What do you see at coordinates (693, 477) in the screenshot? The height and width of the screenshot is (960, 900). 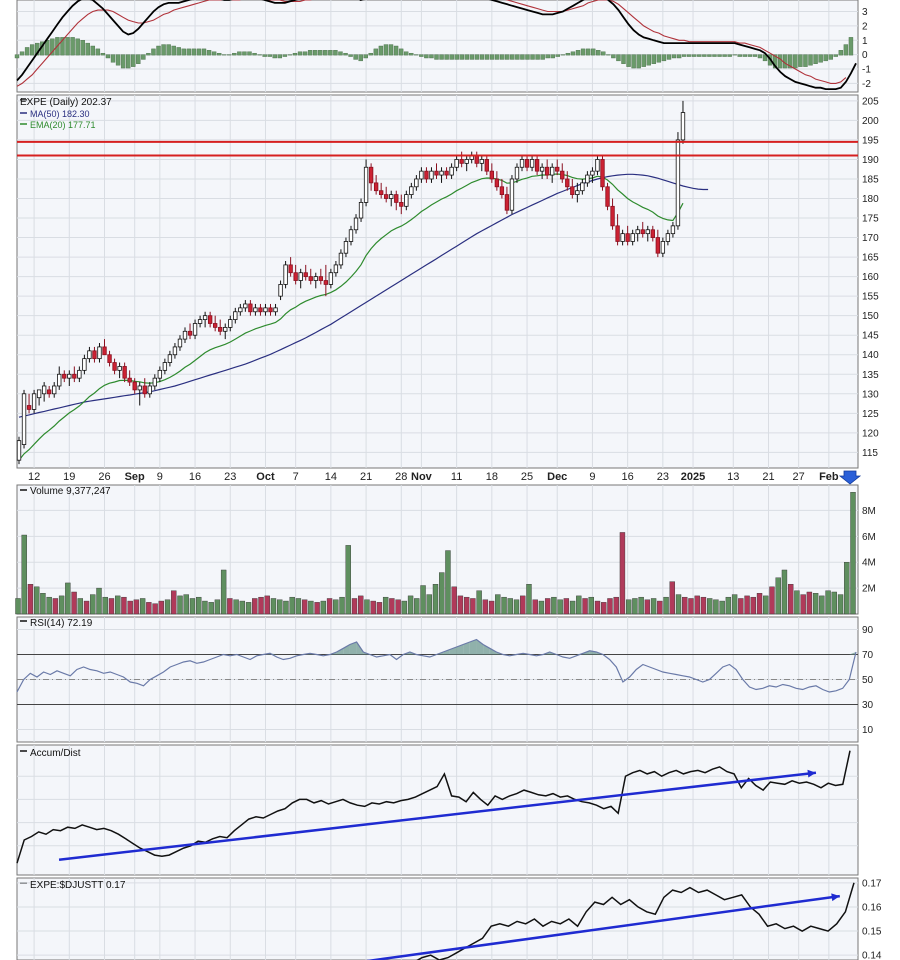 I see `date-label-20: 2025` at bounding box center [693, 477].